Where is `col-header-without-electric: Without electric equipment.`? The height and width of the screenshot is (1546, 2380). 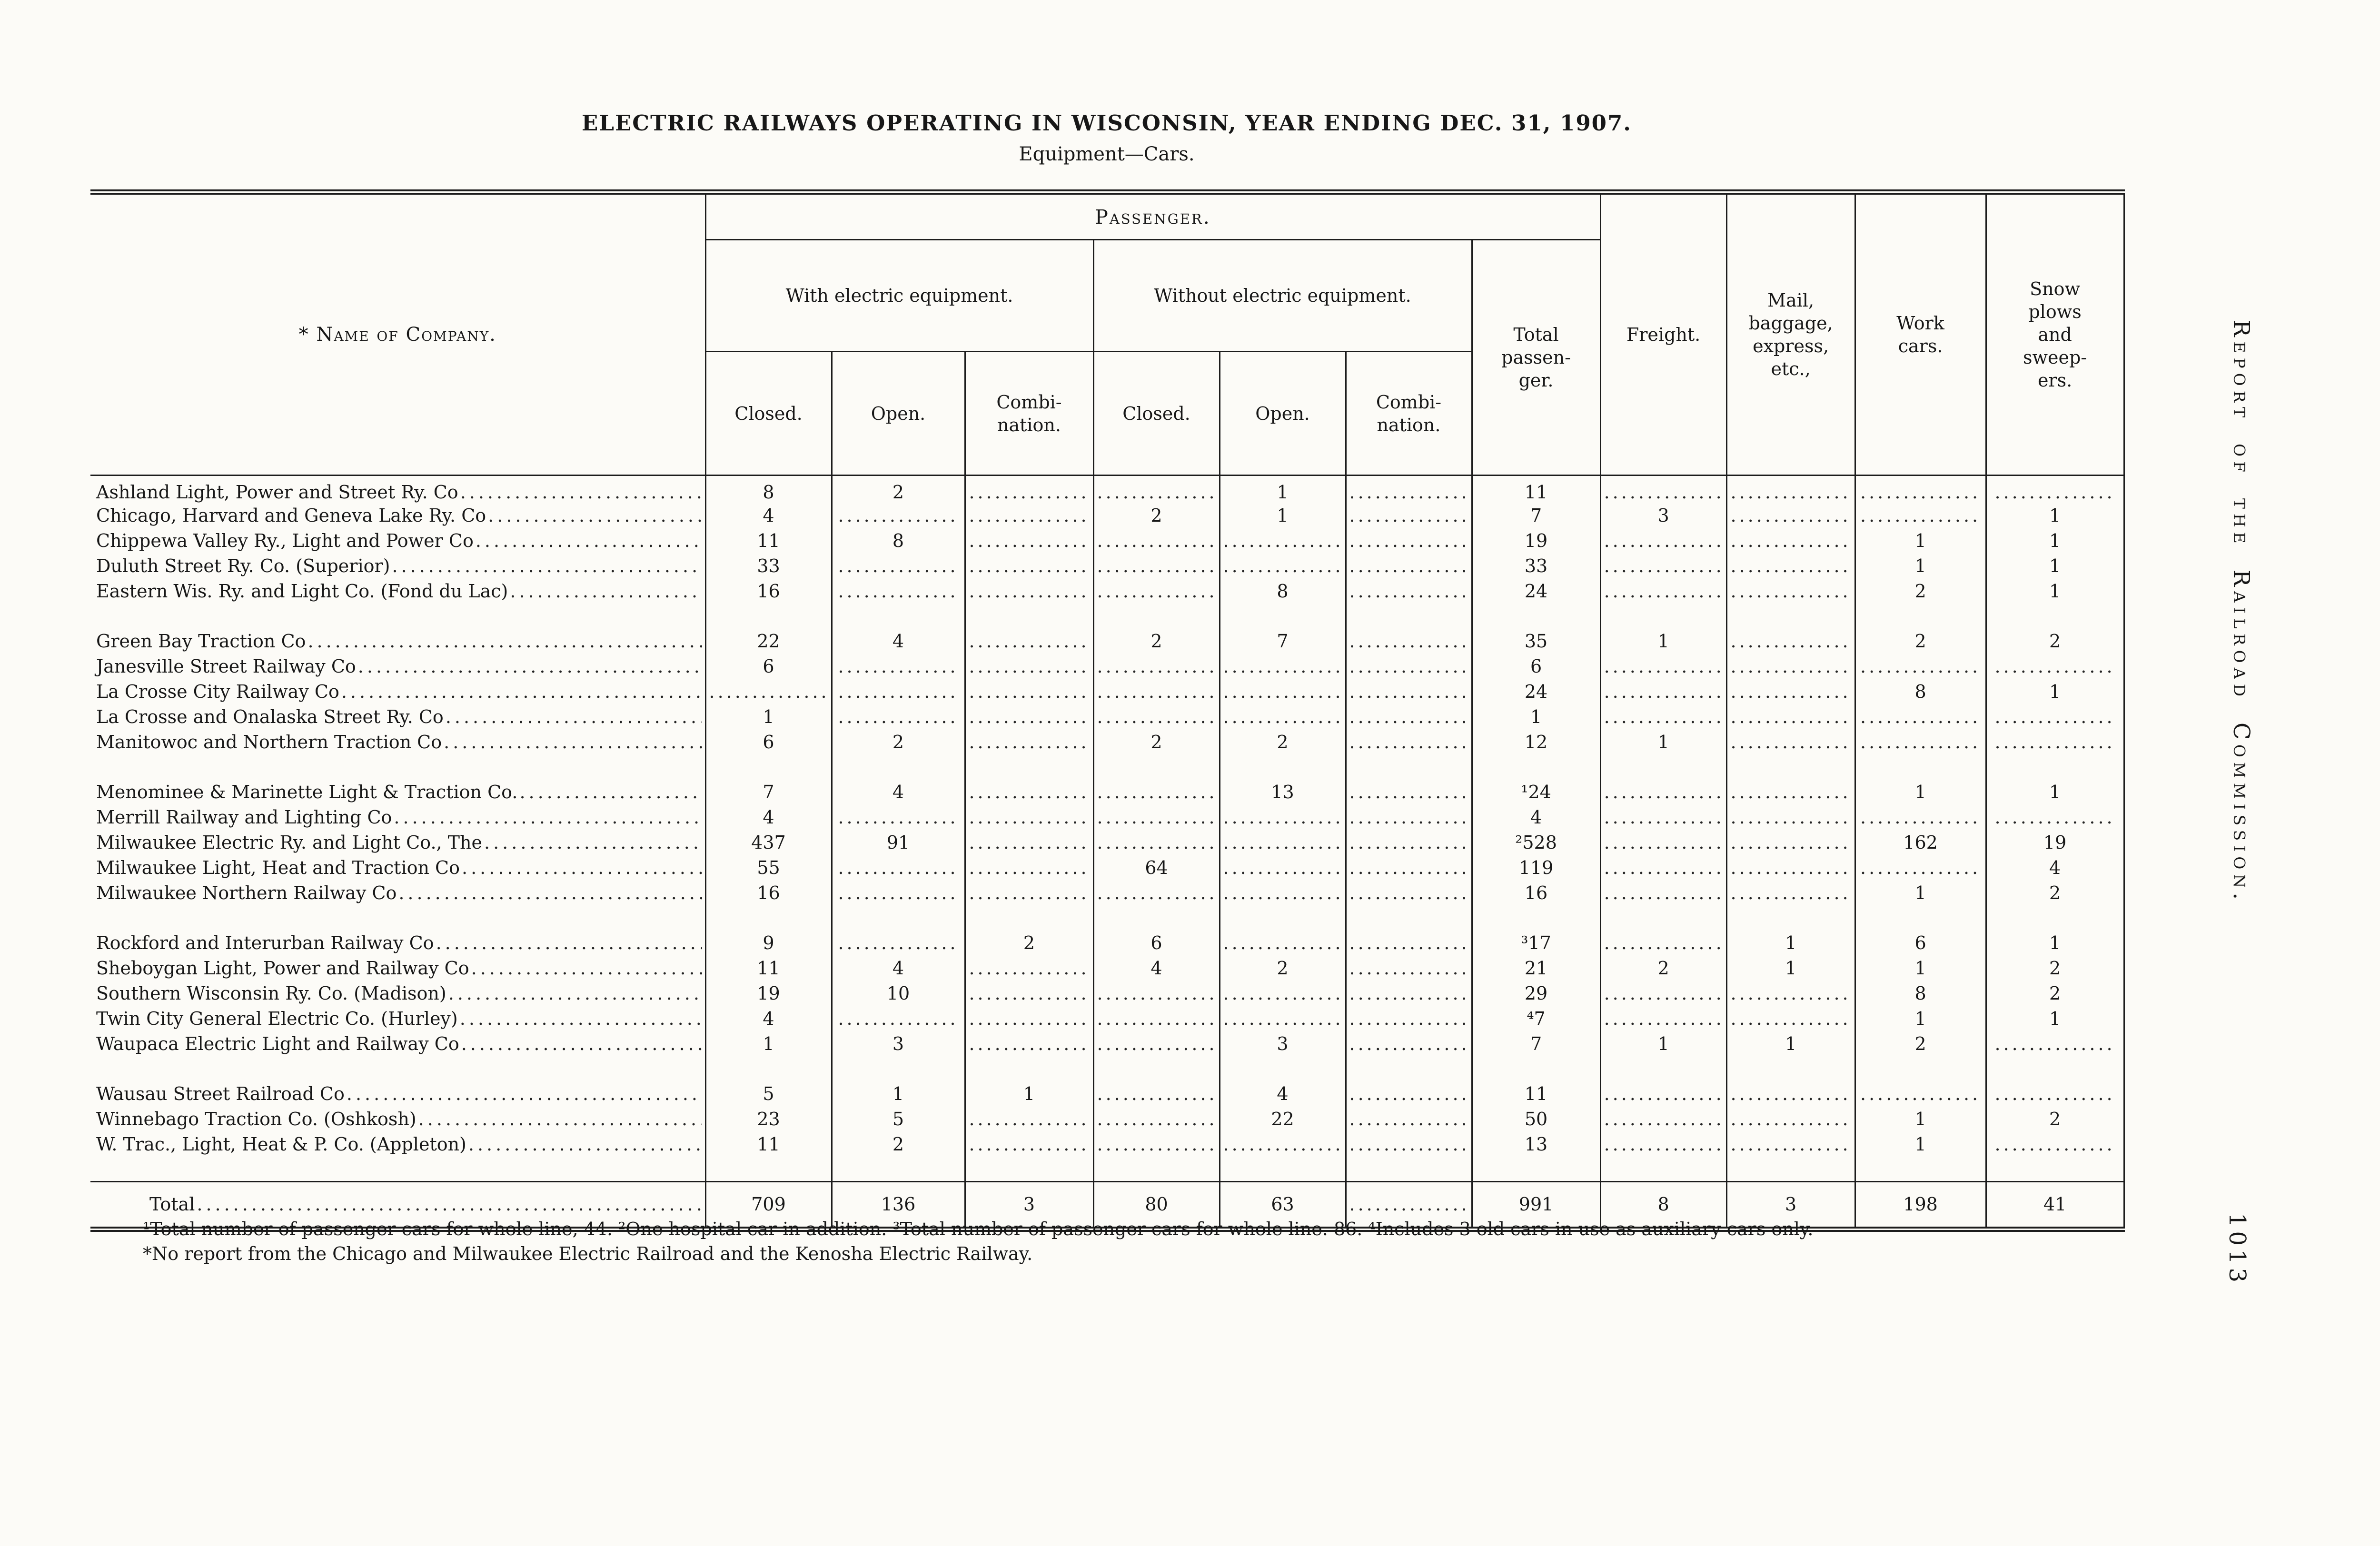 col-header-without-electric: Without electric equipment. is located at coordinates (1282, 295).